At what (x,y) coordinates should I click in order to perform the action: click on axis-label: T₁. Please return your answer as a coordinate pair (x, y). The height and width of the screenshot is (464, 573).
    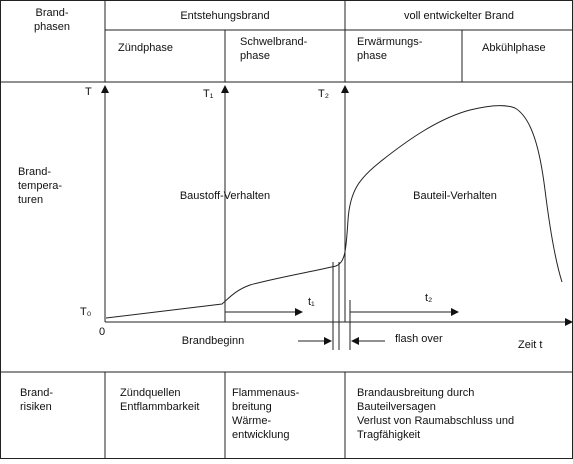
    Looking at the image, I should click on (208, 94).